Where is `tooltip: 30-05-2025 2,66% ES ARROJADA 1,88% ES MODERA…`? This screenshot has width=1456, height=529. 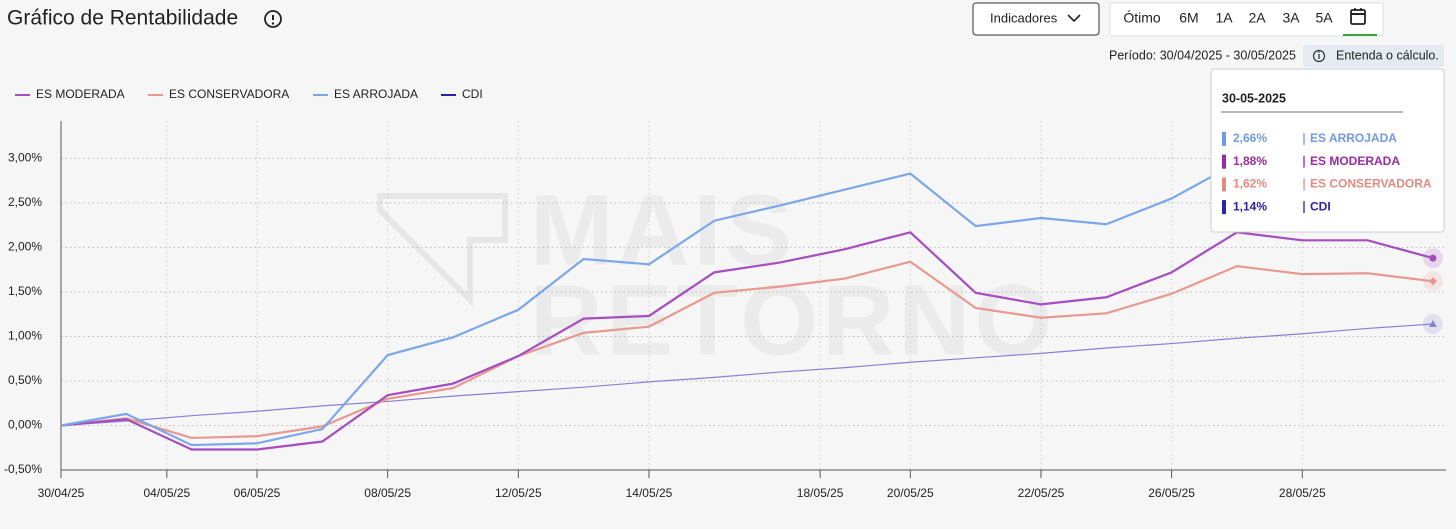
tooltip: 30-05-2025 2,66% ES ARROJADA 1,88% ES MODERA… is located at coordinates (1327, 150).